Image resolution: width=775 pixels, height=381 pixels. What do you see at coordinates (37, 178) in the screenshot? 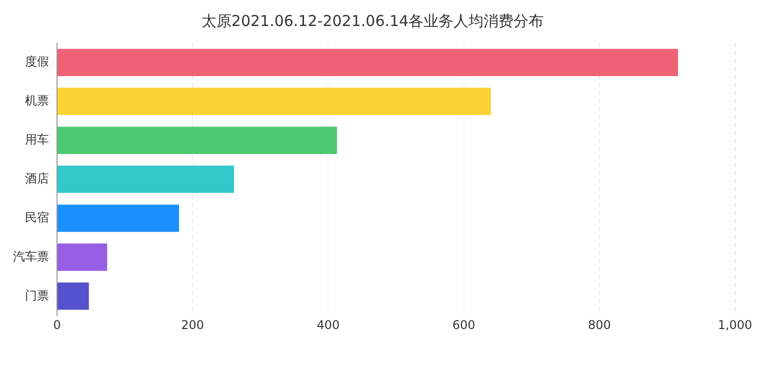
I see `y-tick-label: 酒店` at bounding box center [37, 178].